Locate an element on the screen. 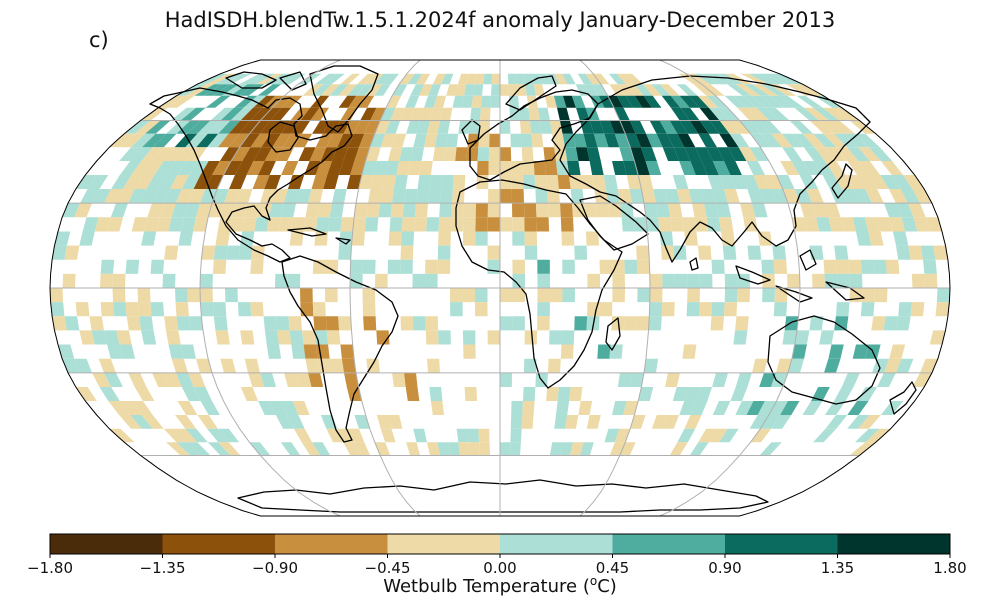 This screenshot has height=600, width=1000. coast-japan is located at coordinates (842, 181).